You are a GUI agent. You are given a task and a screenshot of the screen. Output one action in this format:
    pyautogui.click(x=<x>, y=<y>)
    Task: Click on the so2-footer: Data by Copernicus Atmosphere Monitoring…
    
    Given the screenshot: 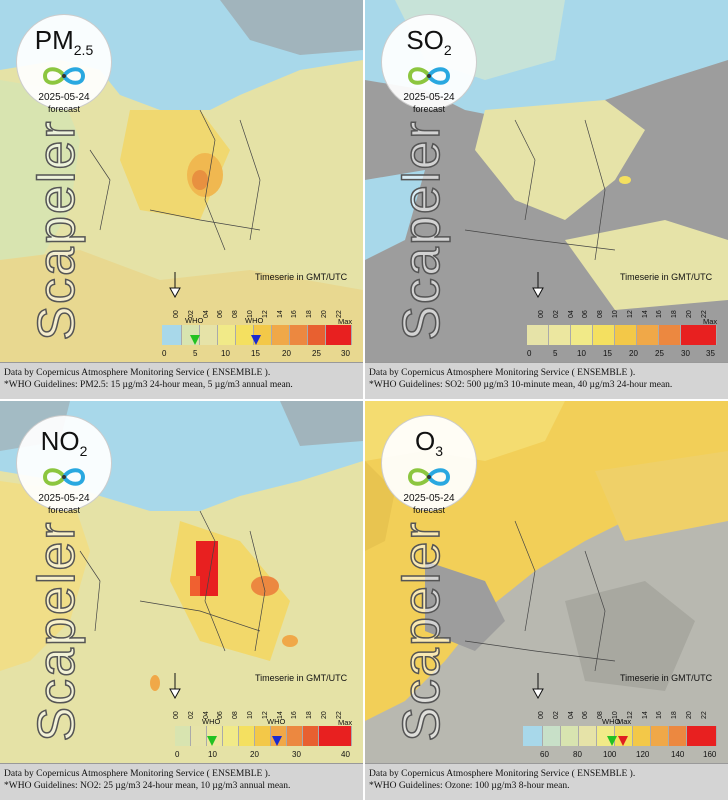 What is the action you would take?
    pyautogui.click(x=546, y=380)
    